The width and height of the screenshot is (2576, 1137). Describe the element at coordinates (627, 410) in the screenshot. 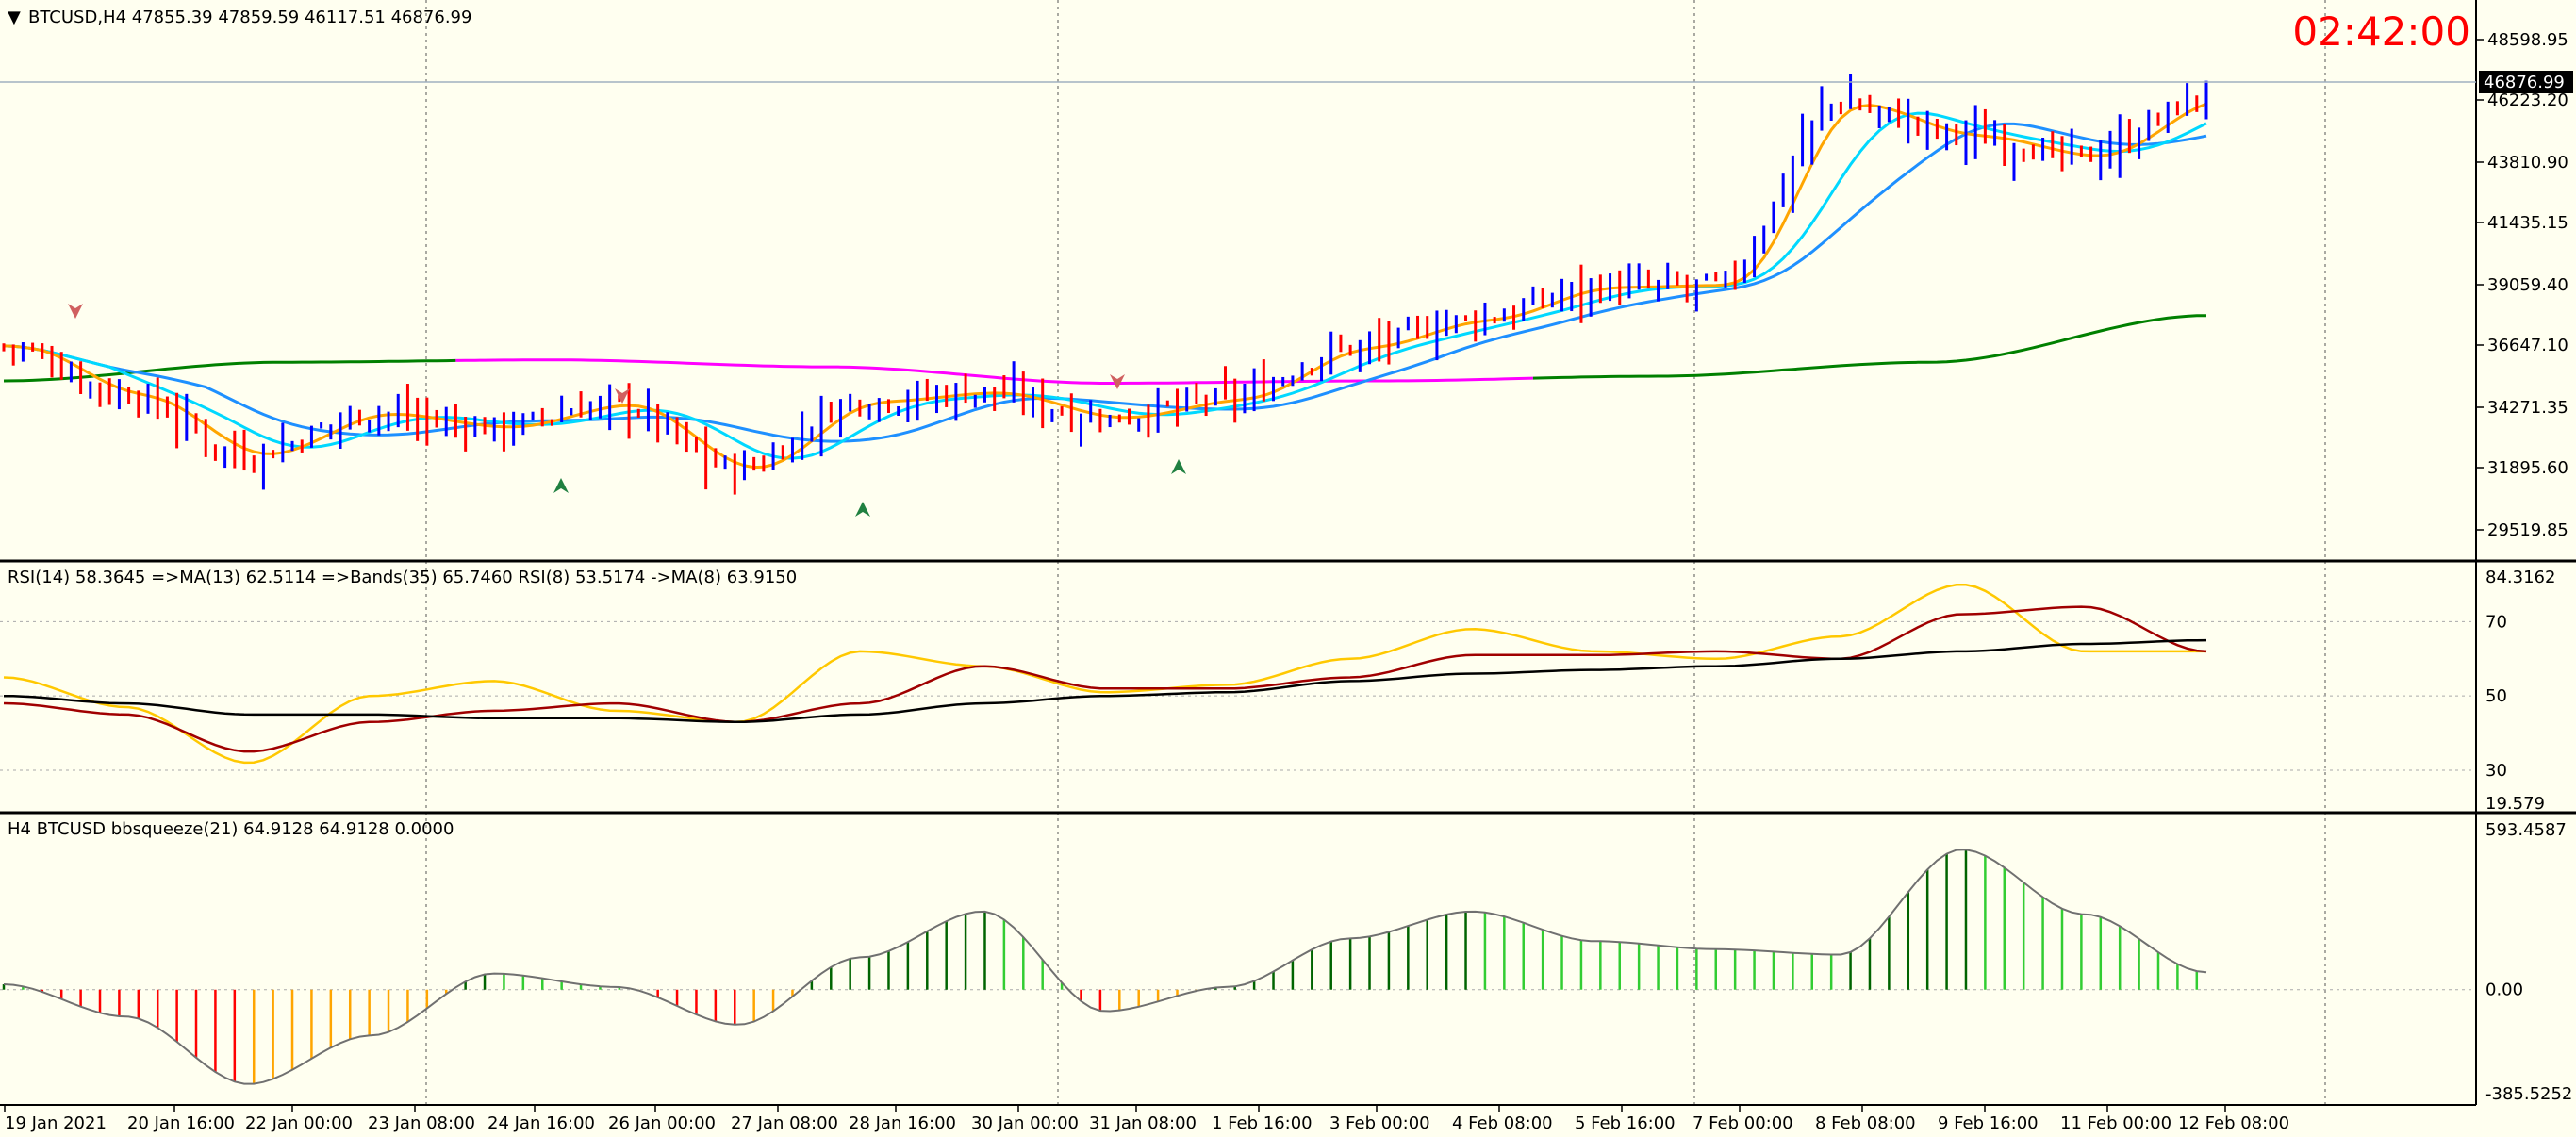

I see `signal-arrows` at that location.